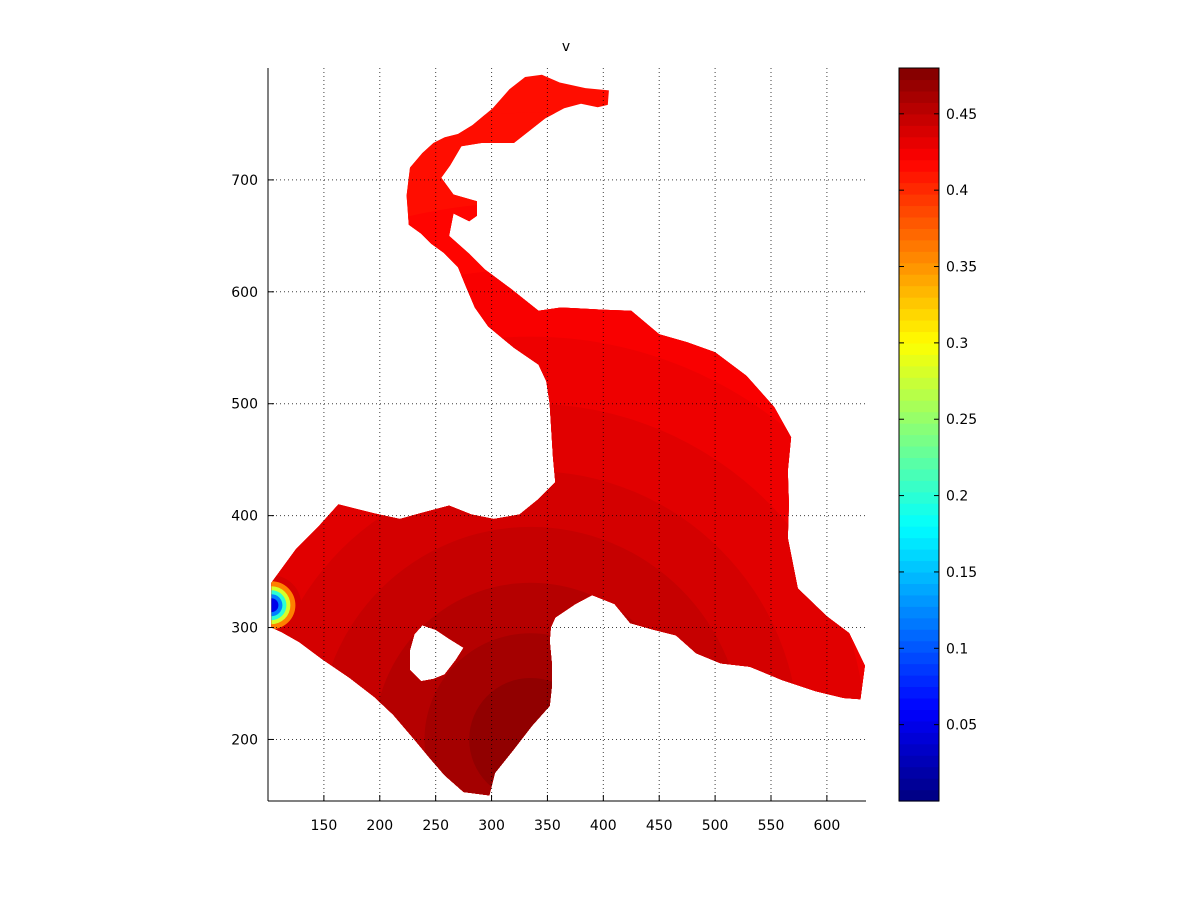 The image size is (1200, 900). Describe the element at coordinates (244, 629) in the screenshot. I see `y-tick-label-300: 300` at that location.